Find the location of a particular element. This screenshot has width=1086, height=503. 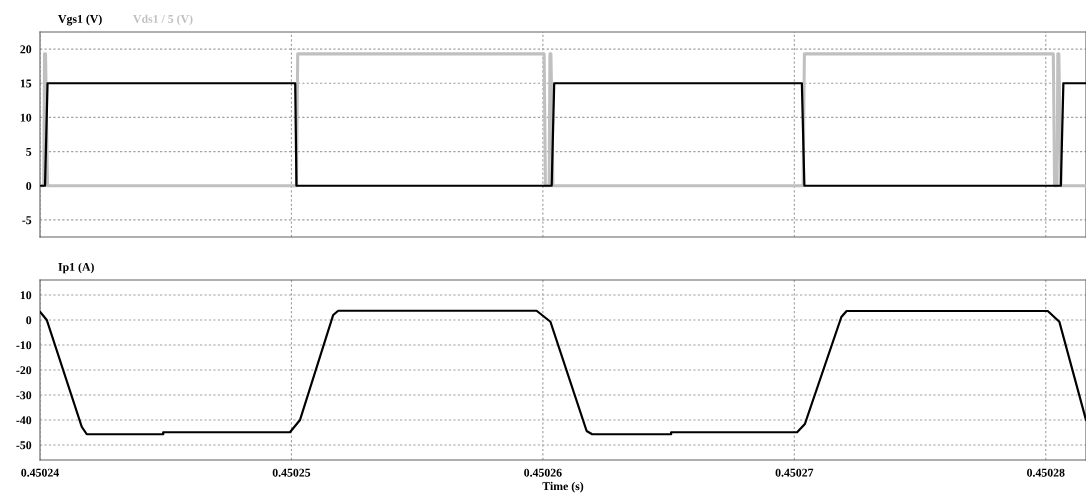

y-tick-label: -5 is located at coordinates (27, 220).